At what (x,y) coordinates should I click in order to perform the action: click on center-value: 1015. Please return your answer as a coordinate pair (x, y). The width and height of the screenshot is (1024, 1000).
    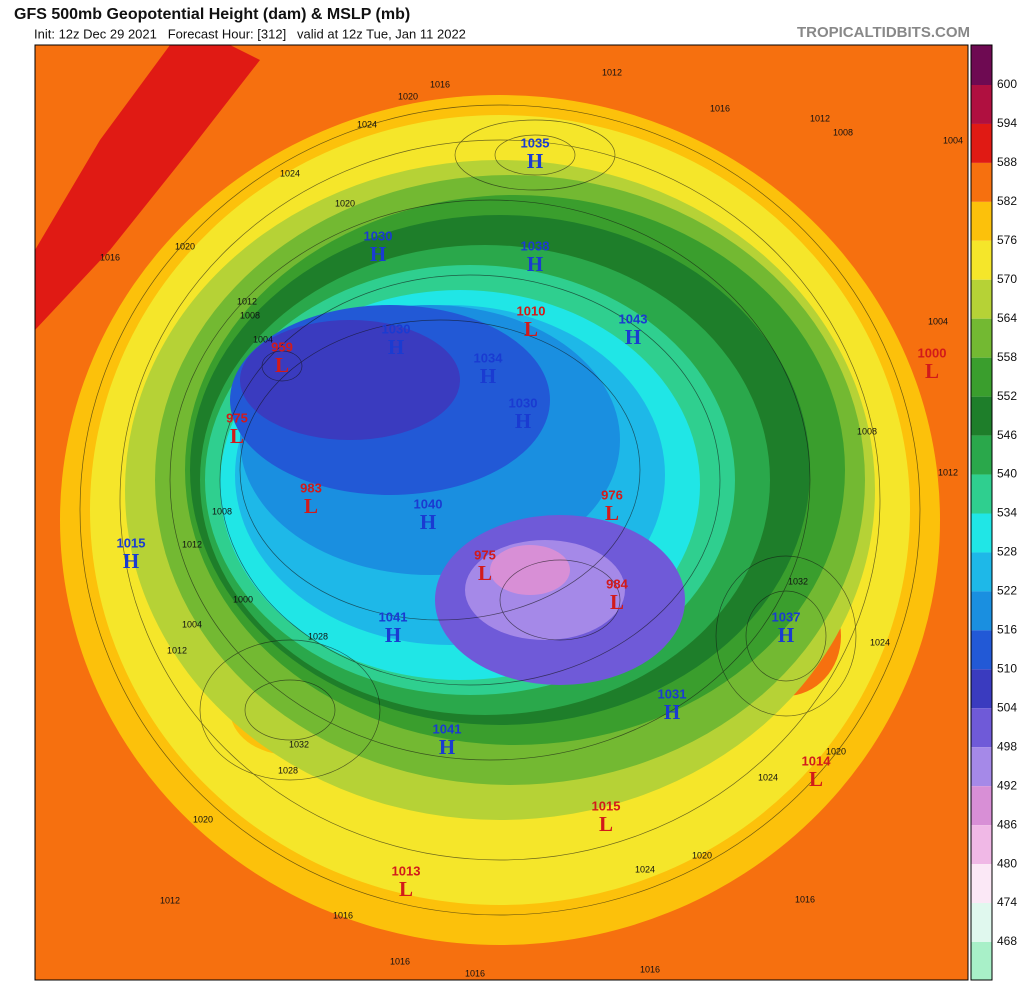
    Looking at the image, I should click on (606, 805).